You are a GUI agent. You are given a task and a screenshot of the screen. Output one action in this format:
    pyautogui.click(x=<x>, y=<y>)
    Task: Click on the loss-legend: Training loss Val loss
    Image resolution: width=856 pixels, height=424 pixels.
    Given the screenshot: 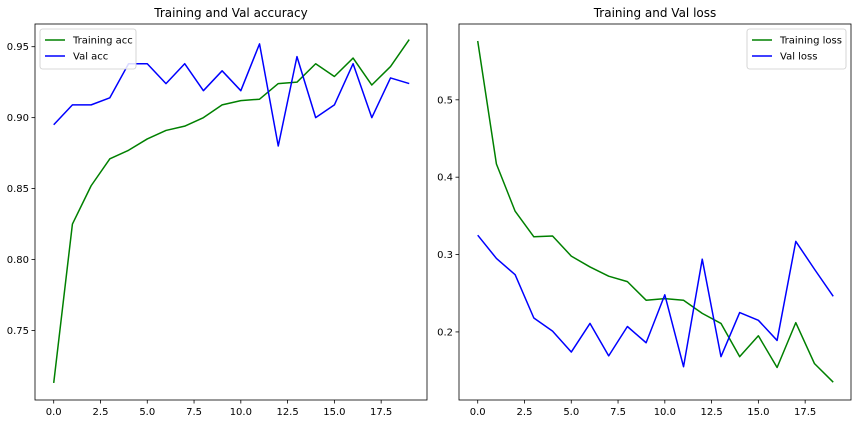 What is the action you would take?
    pyautogui.click(x=796, y=49)
    